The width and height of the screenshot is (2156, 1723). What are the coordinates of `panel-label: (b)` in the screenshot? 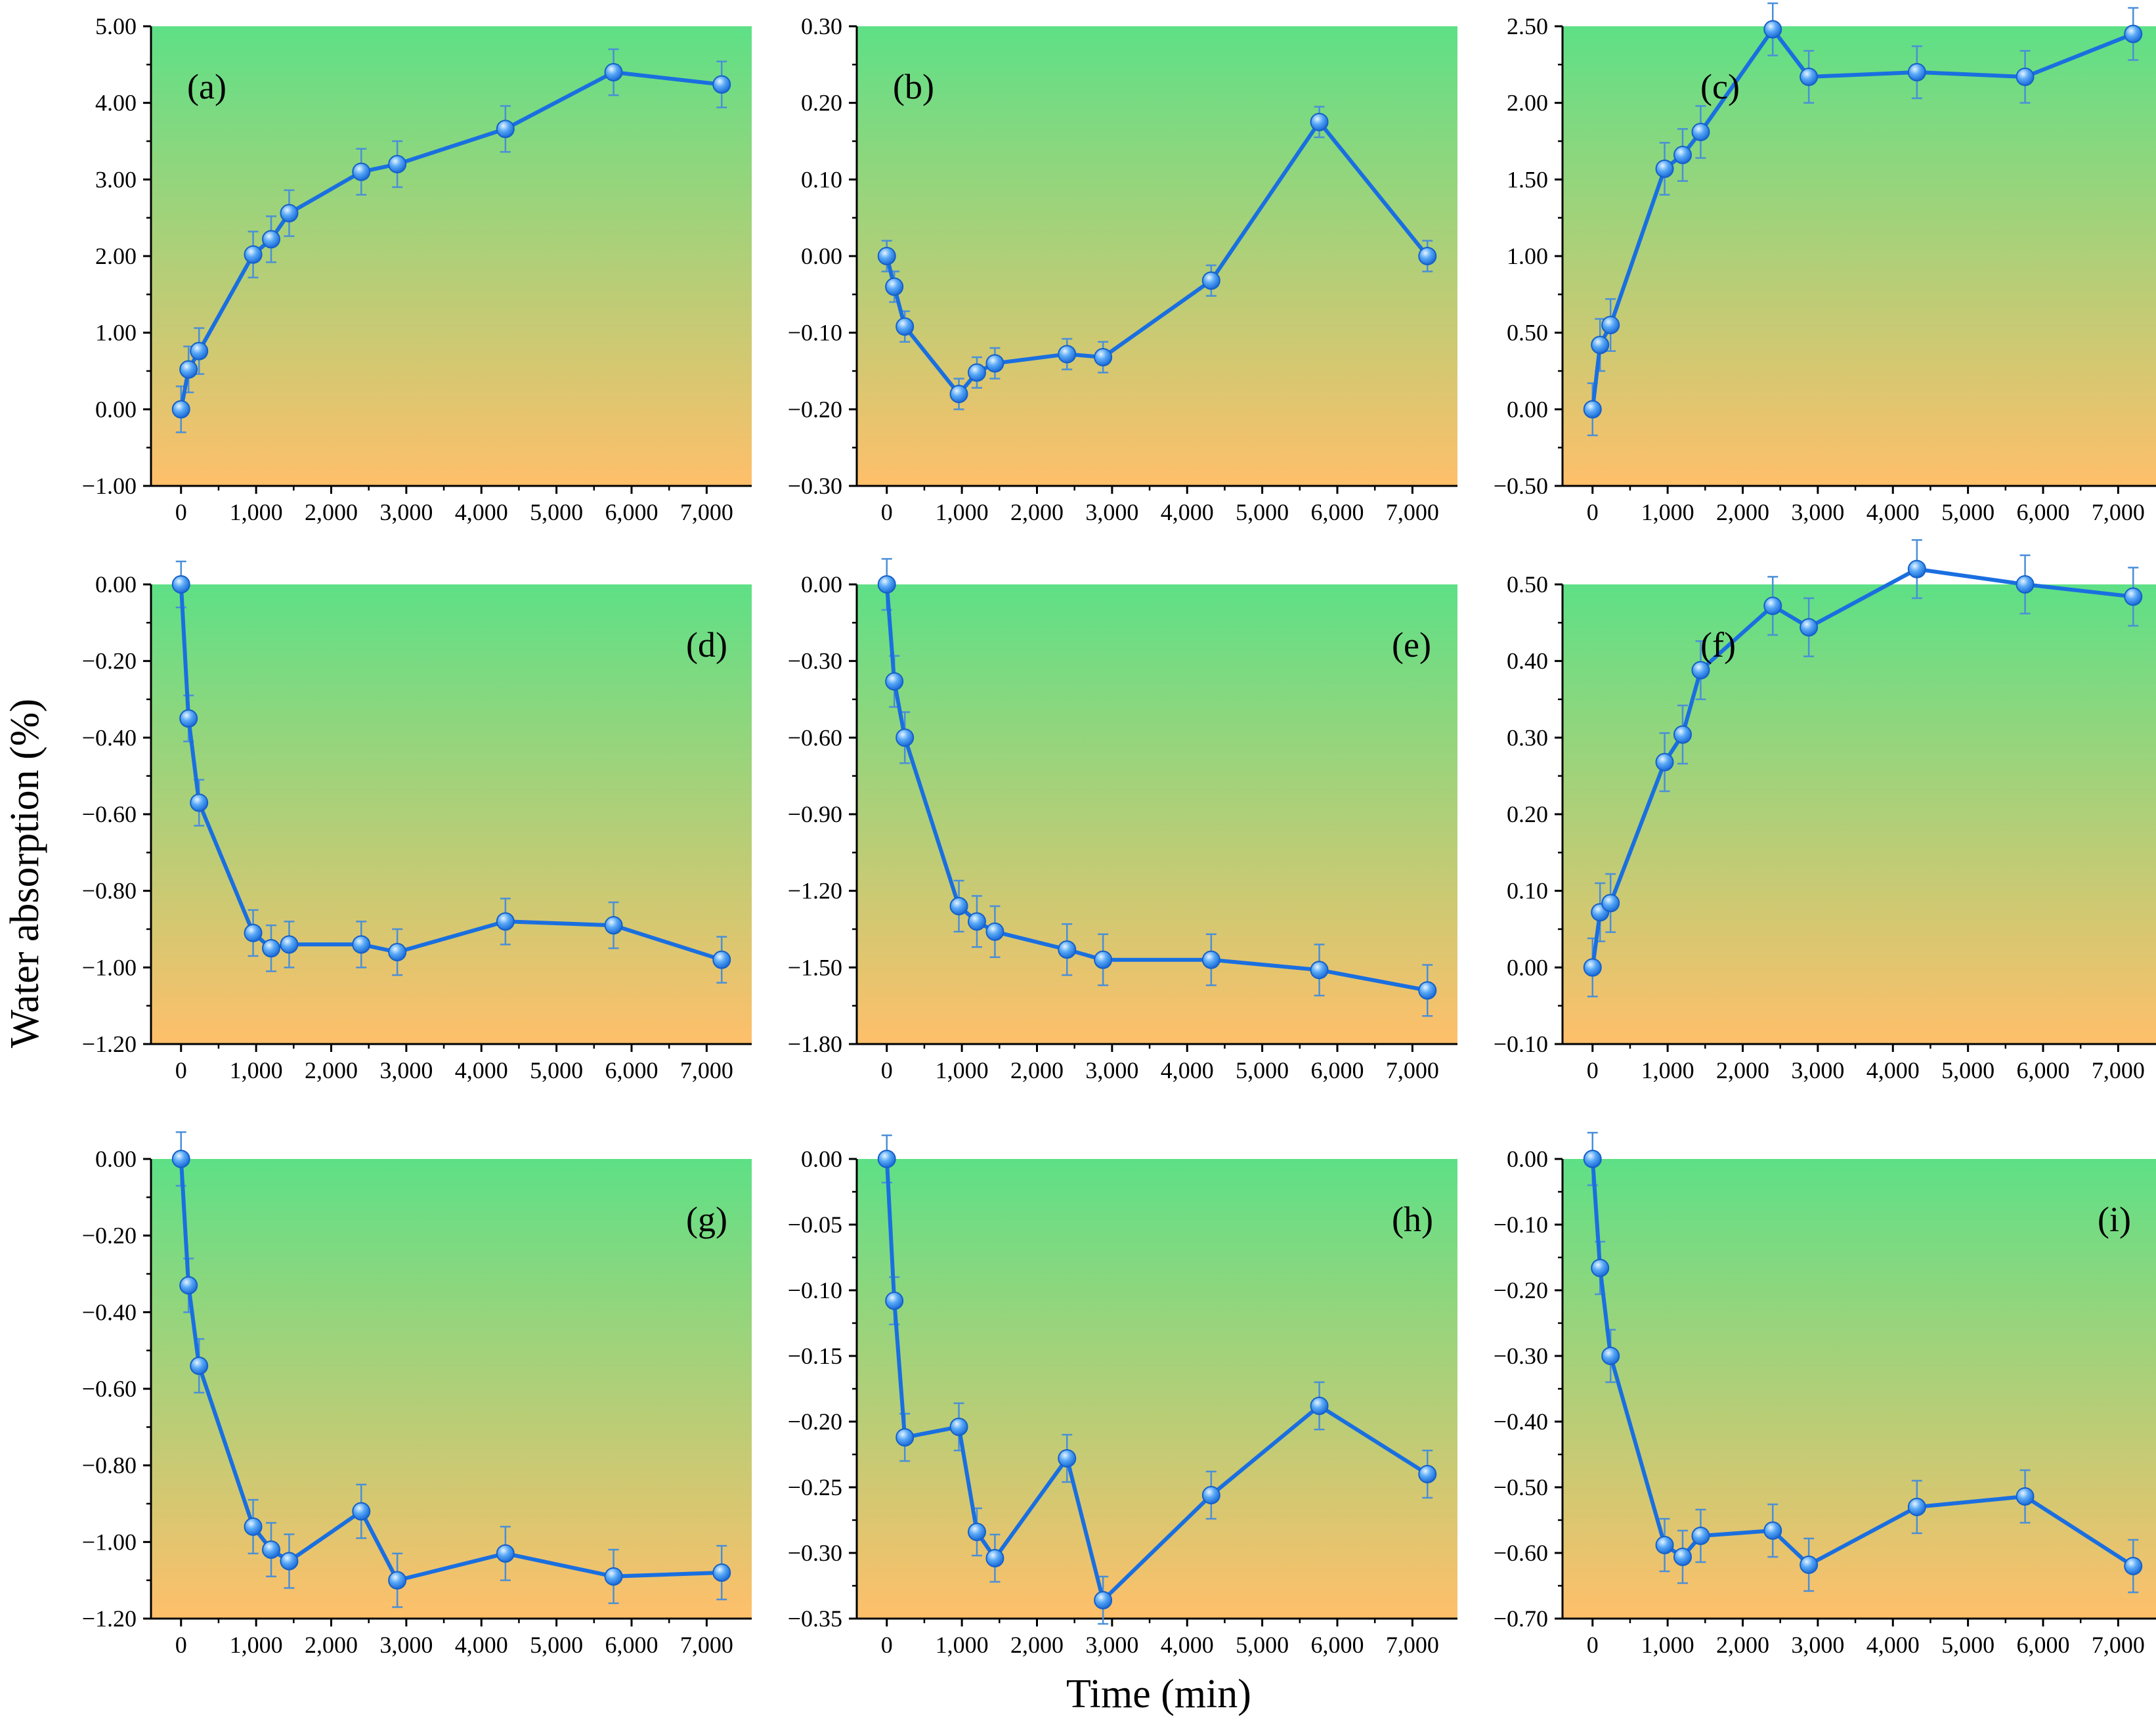 It's located at (913, 86).